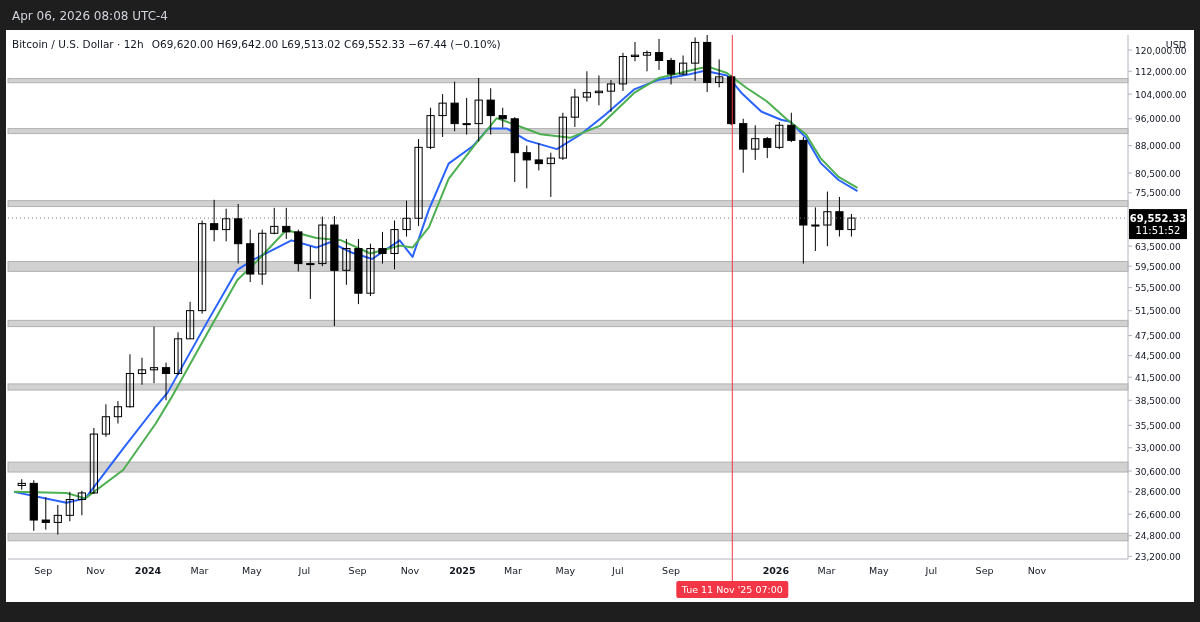 Image resolution: width=1200 pixels, height=622 pixels. What do you see at coordinates (1161, 94) in the screenshot?
I see `y-tick-label: 104,000.00` at bounding box center [1161, 94].